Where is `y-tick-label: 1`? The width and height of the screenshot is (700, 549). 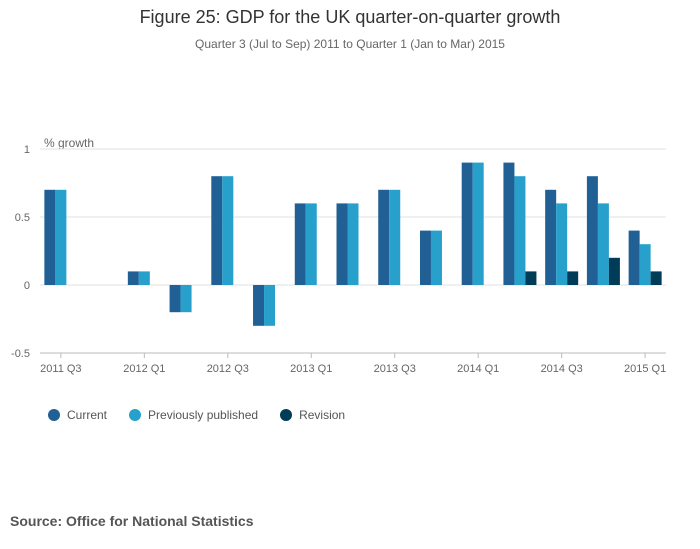
y-tick-label: 1 is located at coordinates (27, 150).